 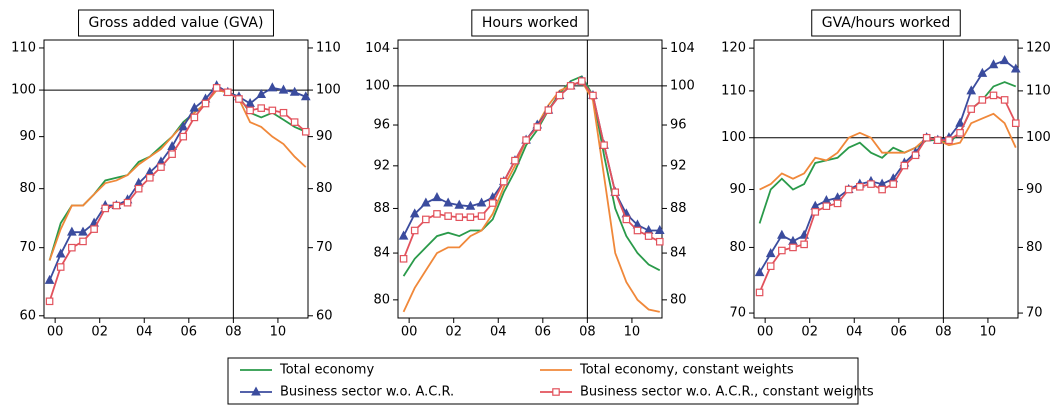 I want to click on x-tick-label: 02, so click(x=453, y=332).